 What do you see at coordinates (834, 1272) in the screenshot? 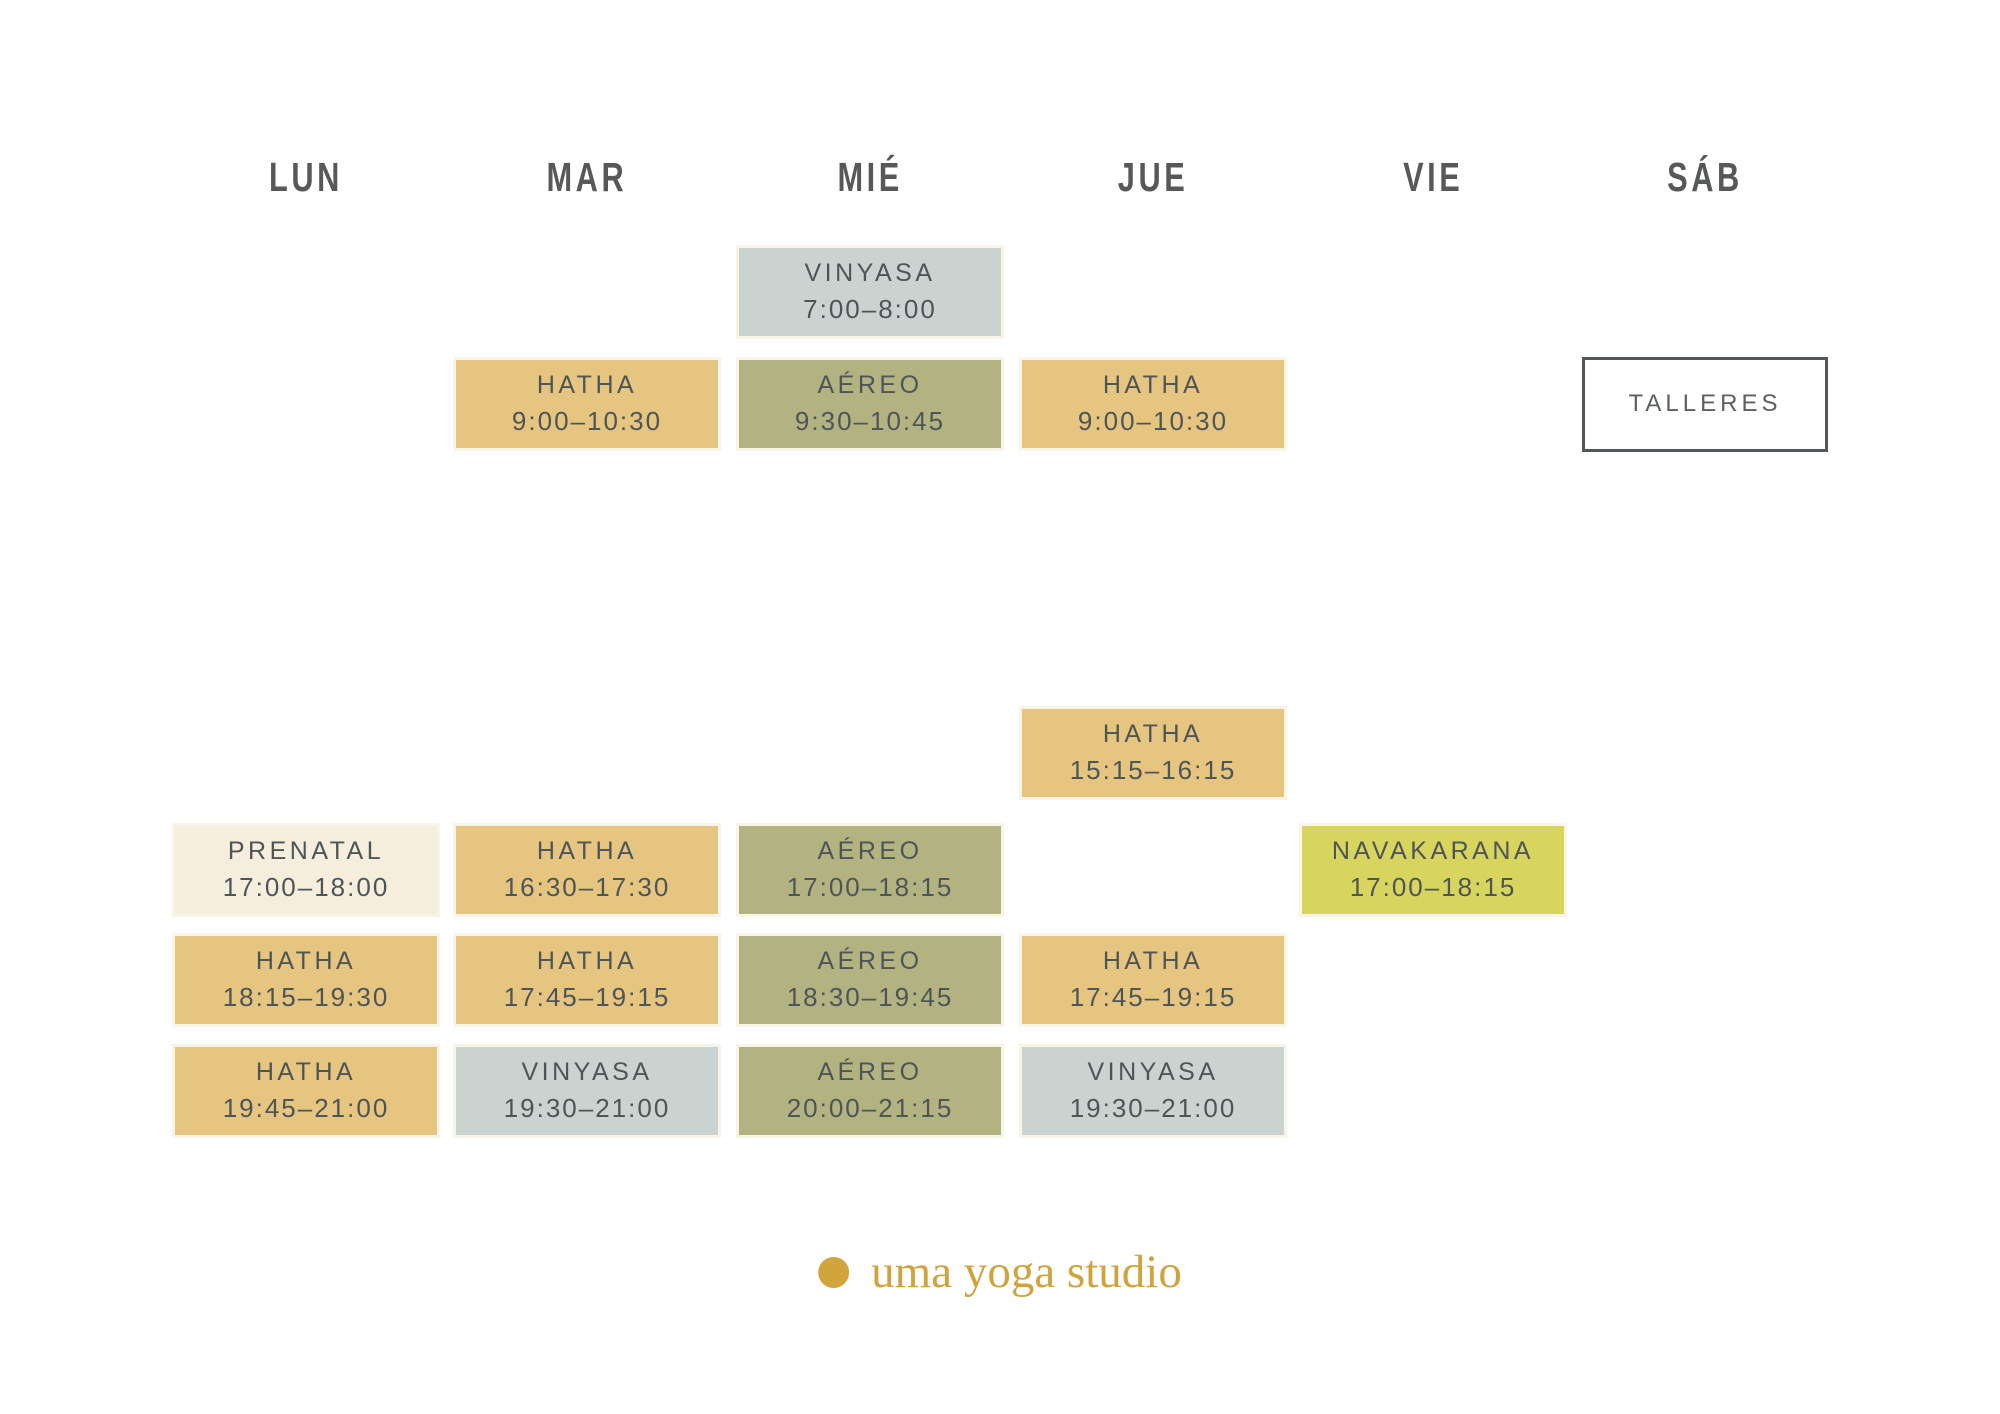
I see `logo-dot-icon` at bounding box center [834, 1272].